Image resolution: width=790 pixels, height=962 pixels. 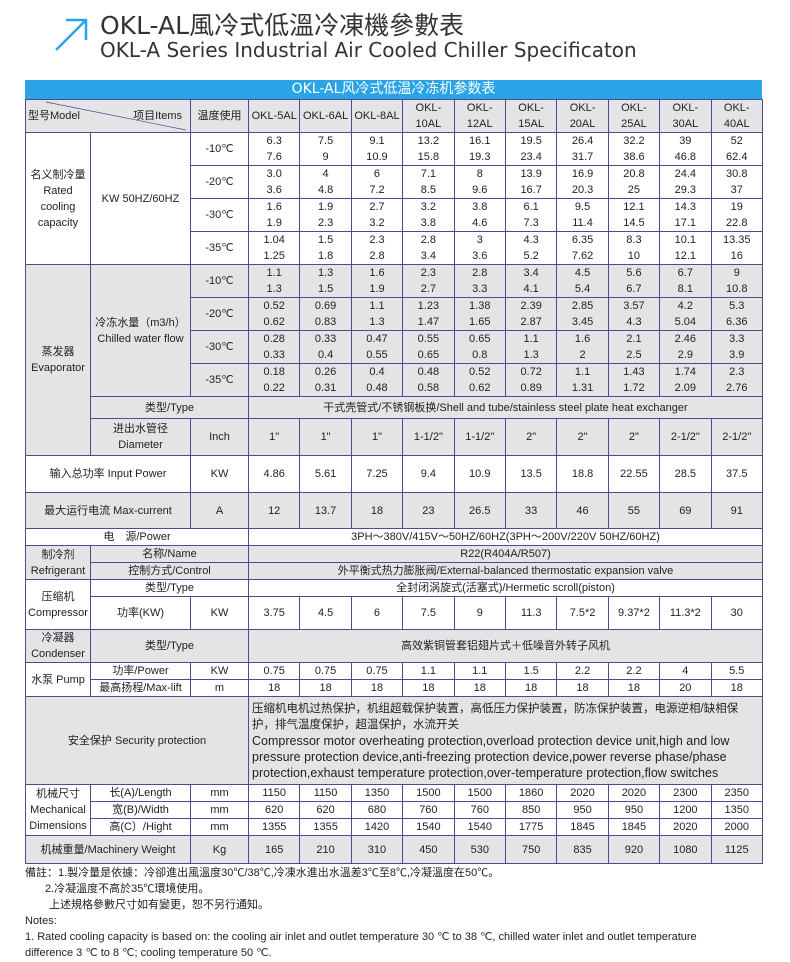 What do you see at coordinates (737, 182) in the screenshot?
I see `value-cell: 30.8 37` at bounding box center [737, 182].